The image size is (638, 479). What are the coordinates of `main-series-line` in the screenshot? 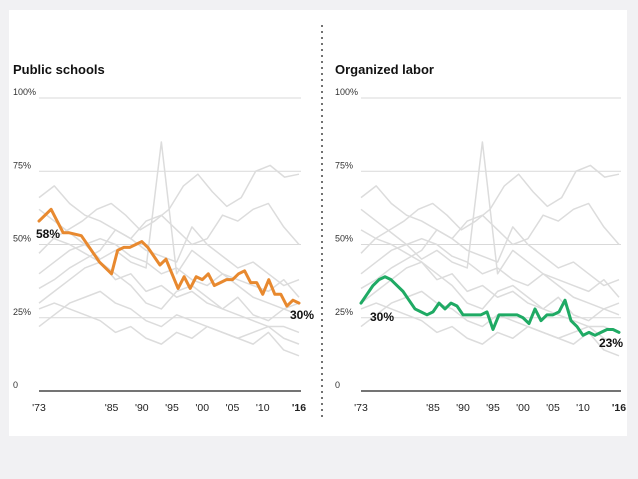 It's located at (490, 306).